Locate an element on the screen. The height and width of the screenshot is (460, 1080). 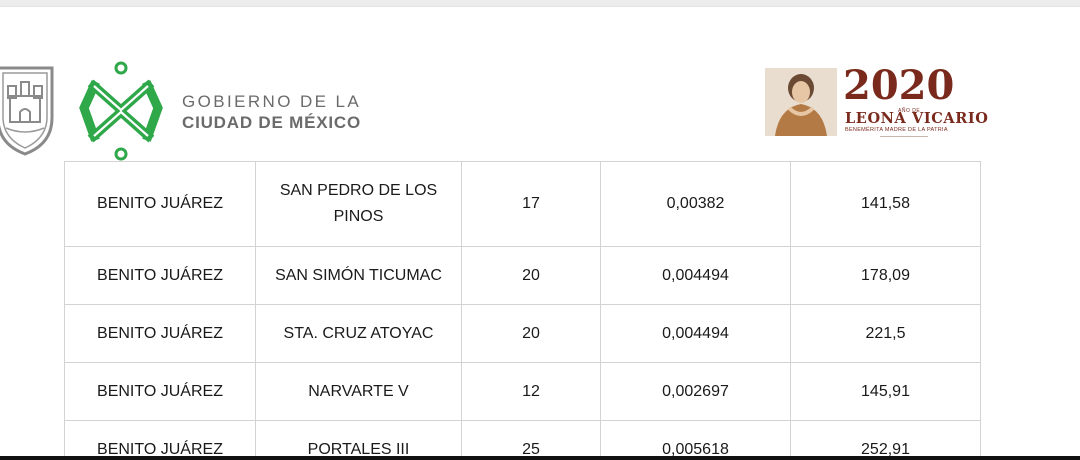
top-strip is located at coordinates (540, 3).